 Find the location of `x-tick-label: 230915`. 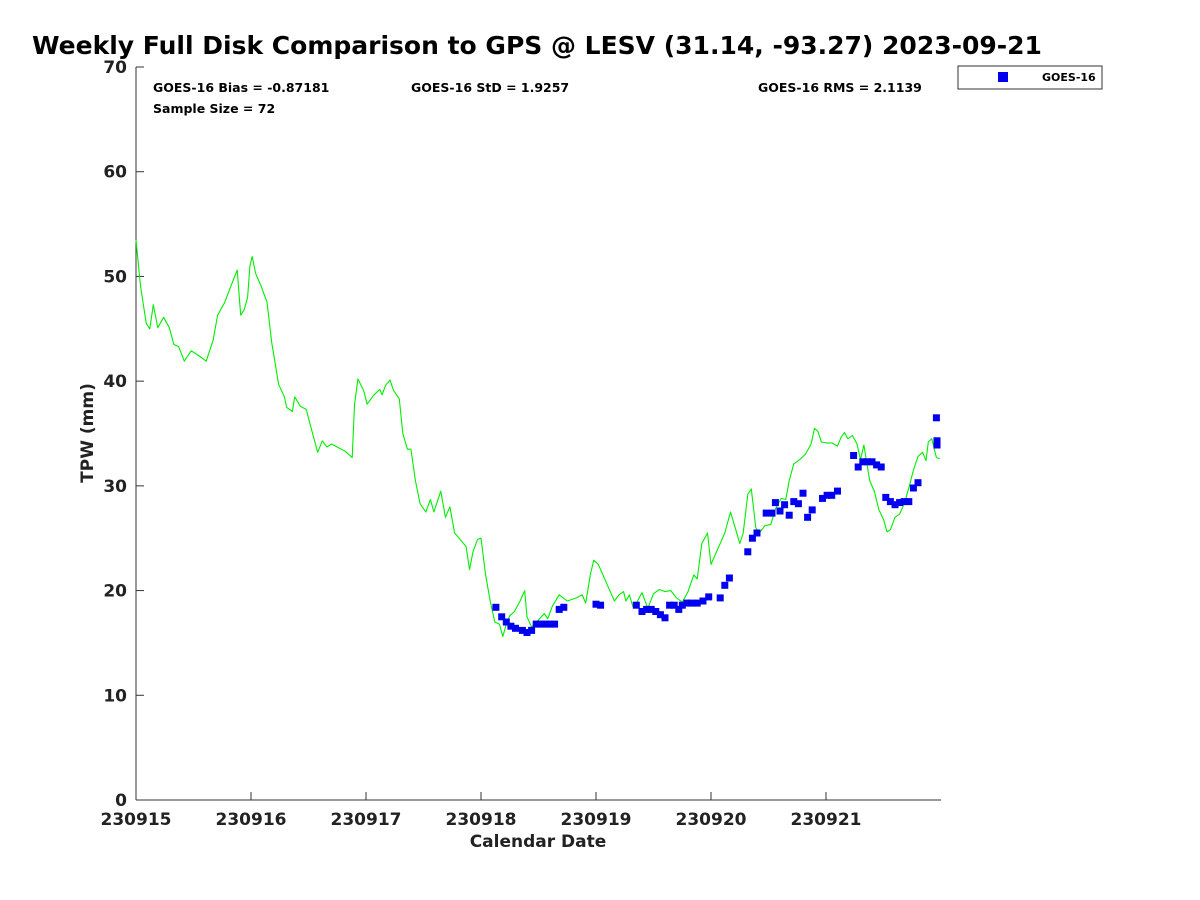

x-tick-label: 230915 is located at coordinates (136, 820).